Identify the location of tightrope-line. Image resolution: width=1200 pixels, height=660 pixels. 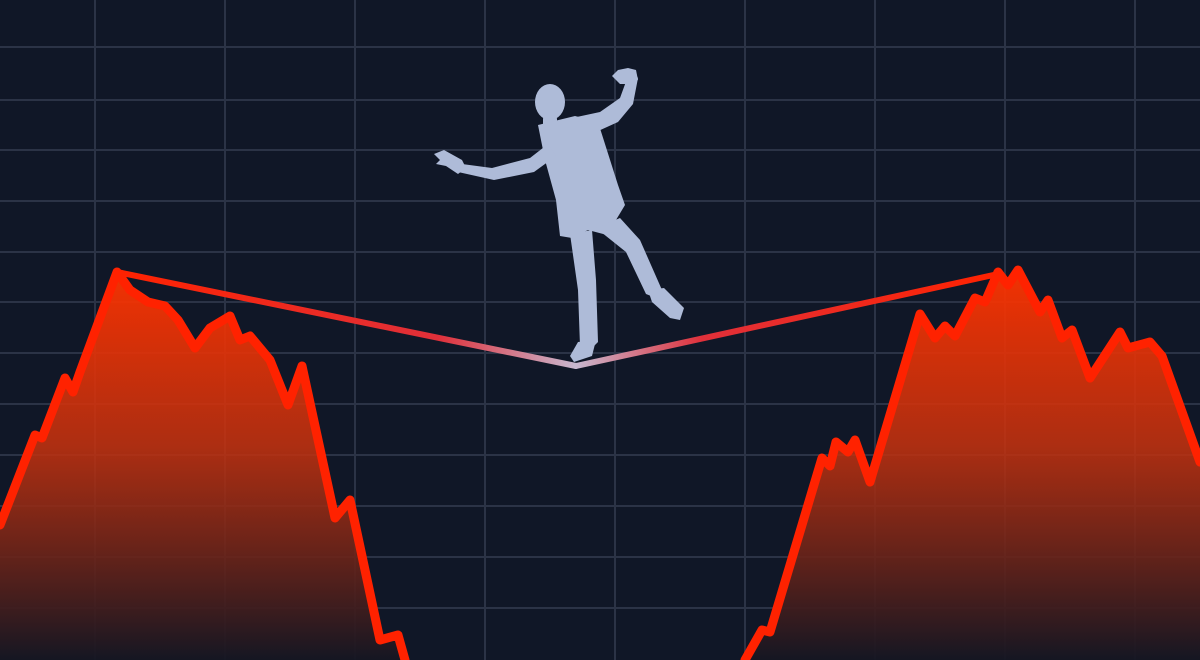
(557, 319).